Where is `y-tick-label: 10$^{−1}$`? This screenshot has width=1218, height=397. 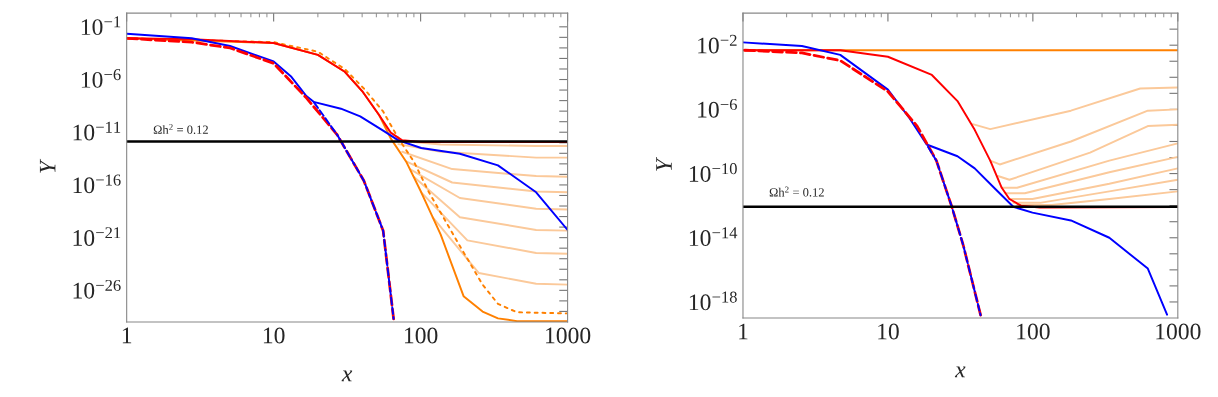 y-tick-label: 10$^{−1}$ is located at coordinates (101, 26).